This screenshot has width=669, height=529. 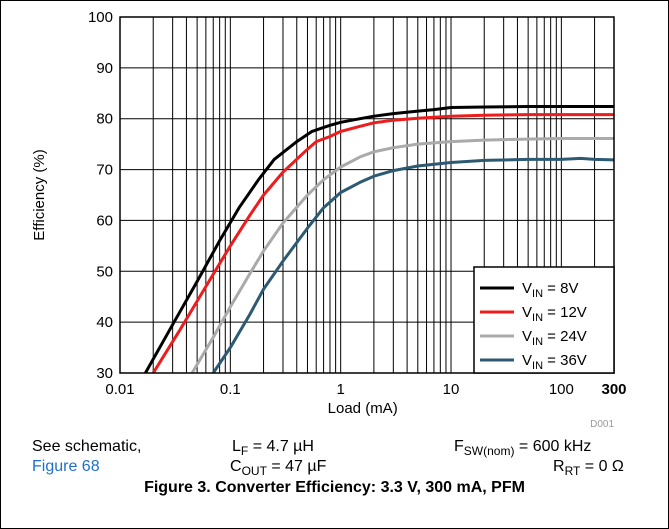 What do you see at coordinates (559, 466) in the screenshot?
I see `rrt-symbol: R` at bounding box center [559, 466].